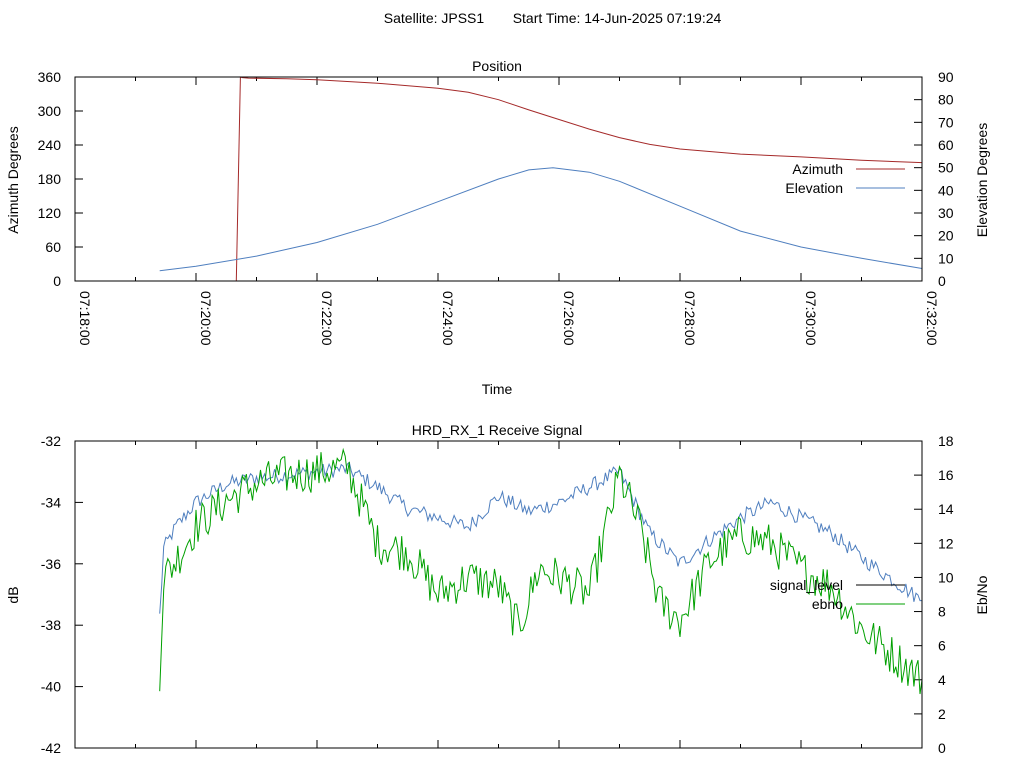 The height and width of the screenshot is (768, 1024). Describe the element at coordinates (53, 247) in the screenshot. I see `y-tick-label: 60` at that location.